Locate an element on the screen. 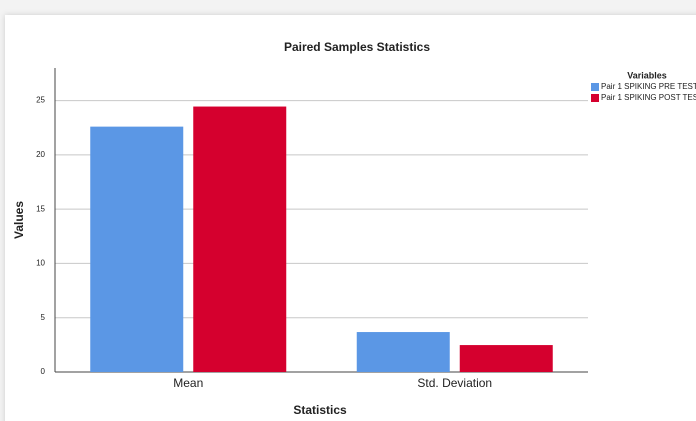  x-axis-label: Statistics is located at coordinates (320, 410).